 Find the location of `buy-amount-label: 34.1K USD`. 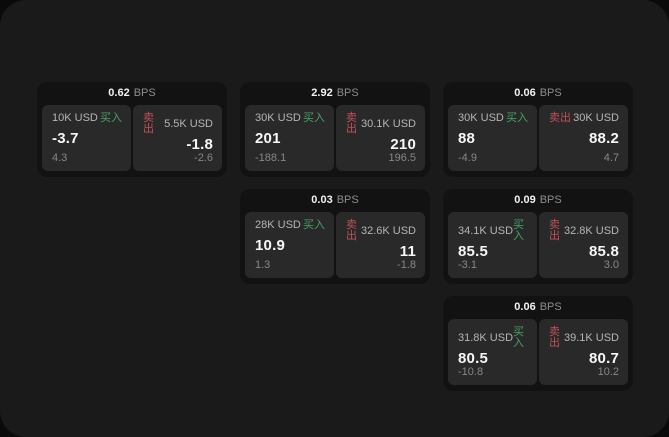

buy-amount-label: 34.1K USD is located at coordinates (486, 230).